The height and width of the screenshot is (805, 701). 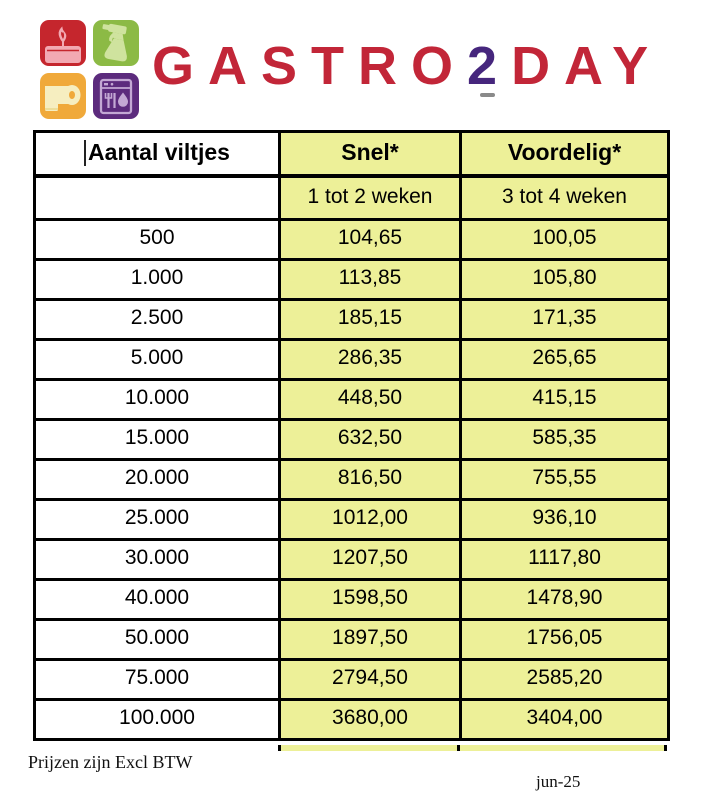 I want to click on brand-wordmark: GASTRO2DAY, so click(x=407, y=66).